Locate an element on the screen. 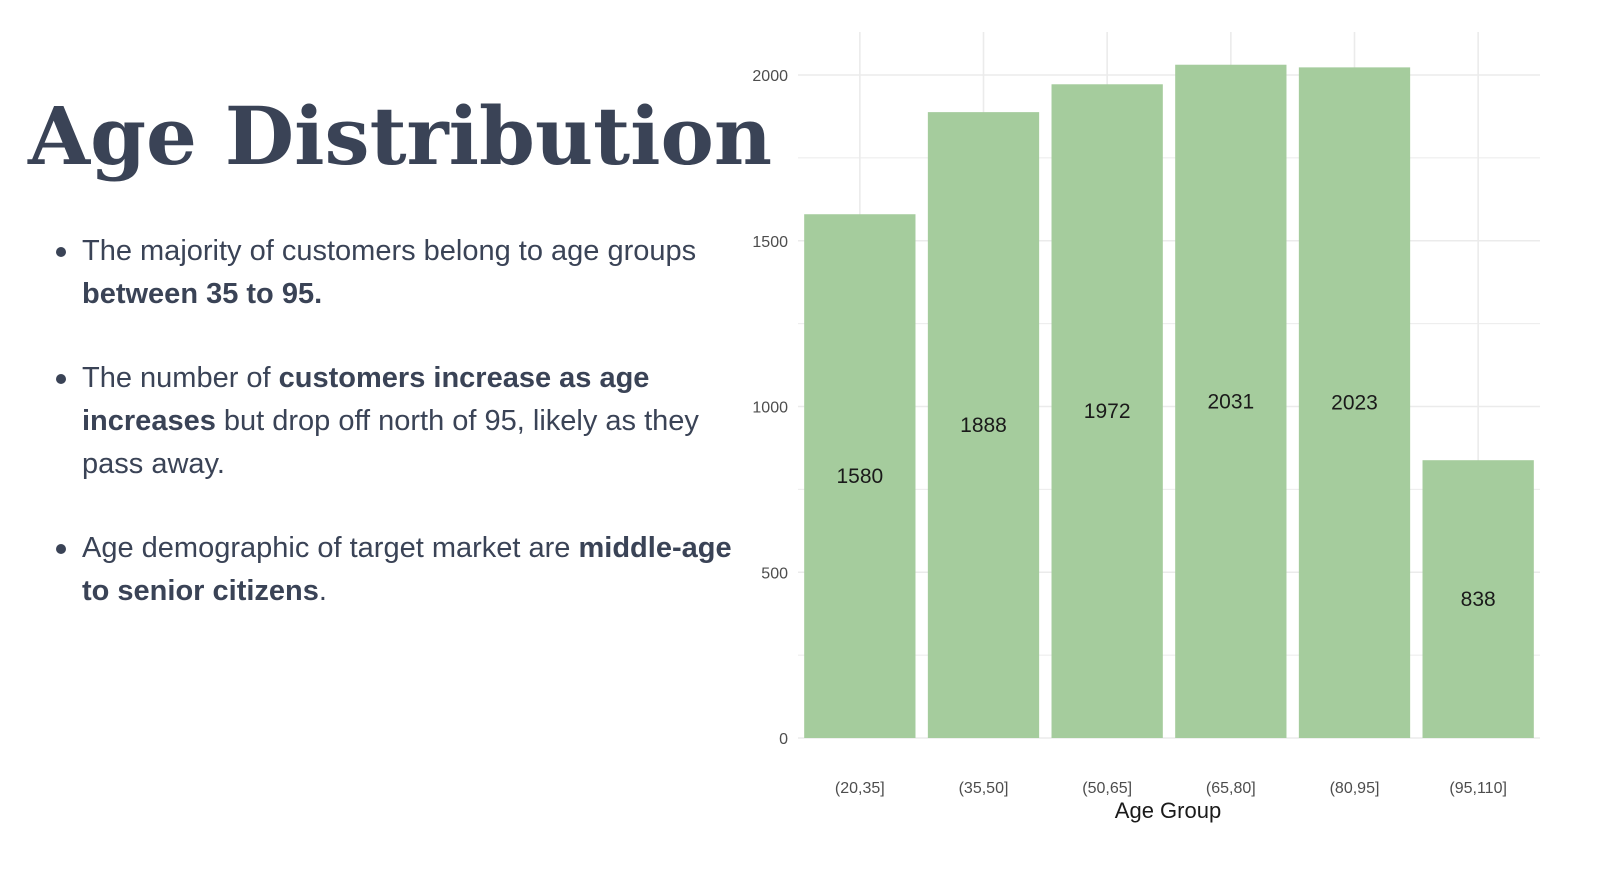 Image resolution: width=1614 pixels, height=892 pixels. bar-(95,110] is located at coordinates (1478, 599).